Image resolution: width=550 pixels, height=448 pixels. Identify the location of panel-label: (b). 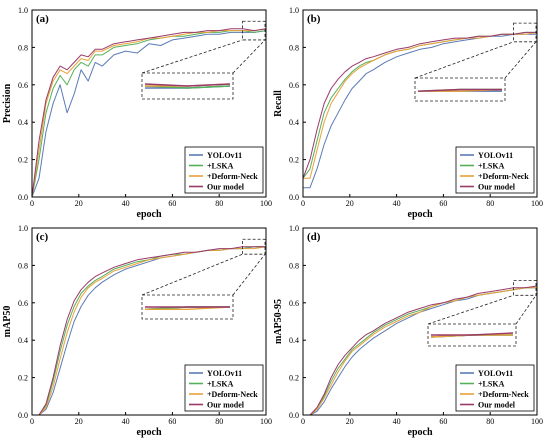
(314, 19).